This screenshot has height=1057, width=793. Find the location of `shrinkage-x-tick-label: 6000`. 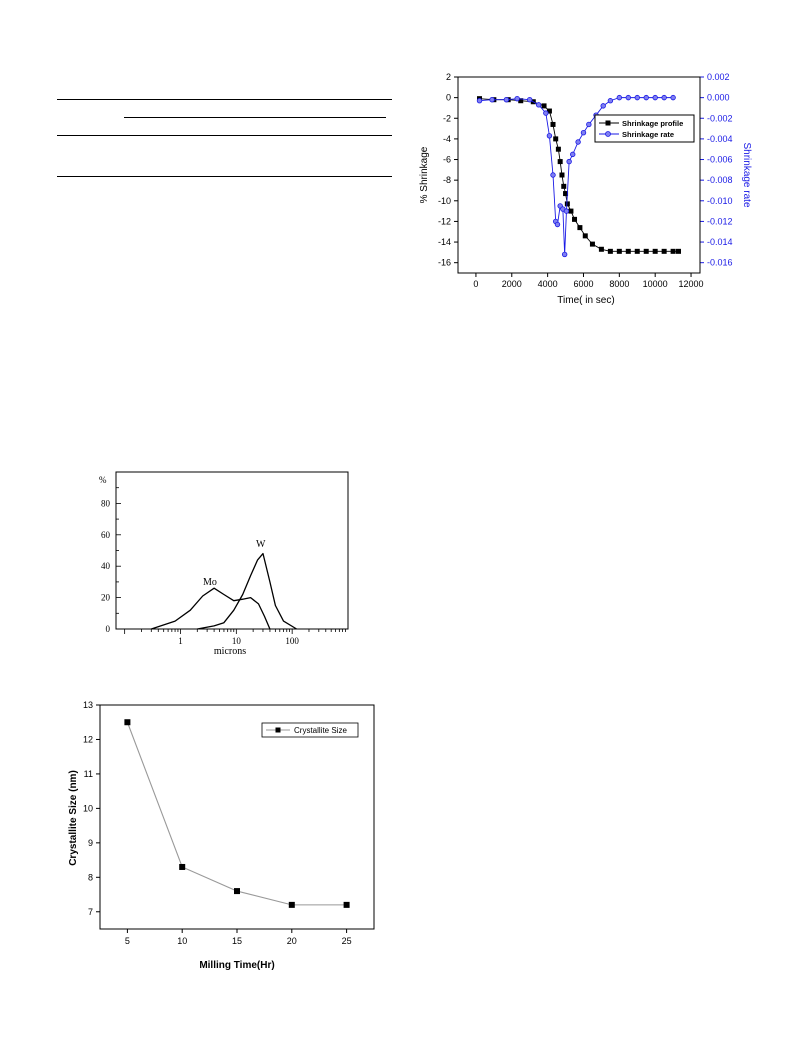

shrinkage-x-tick-label: 6000 is located at coordinates (583, 284).